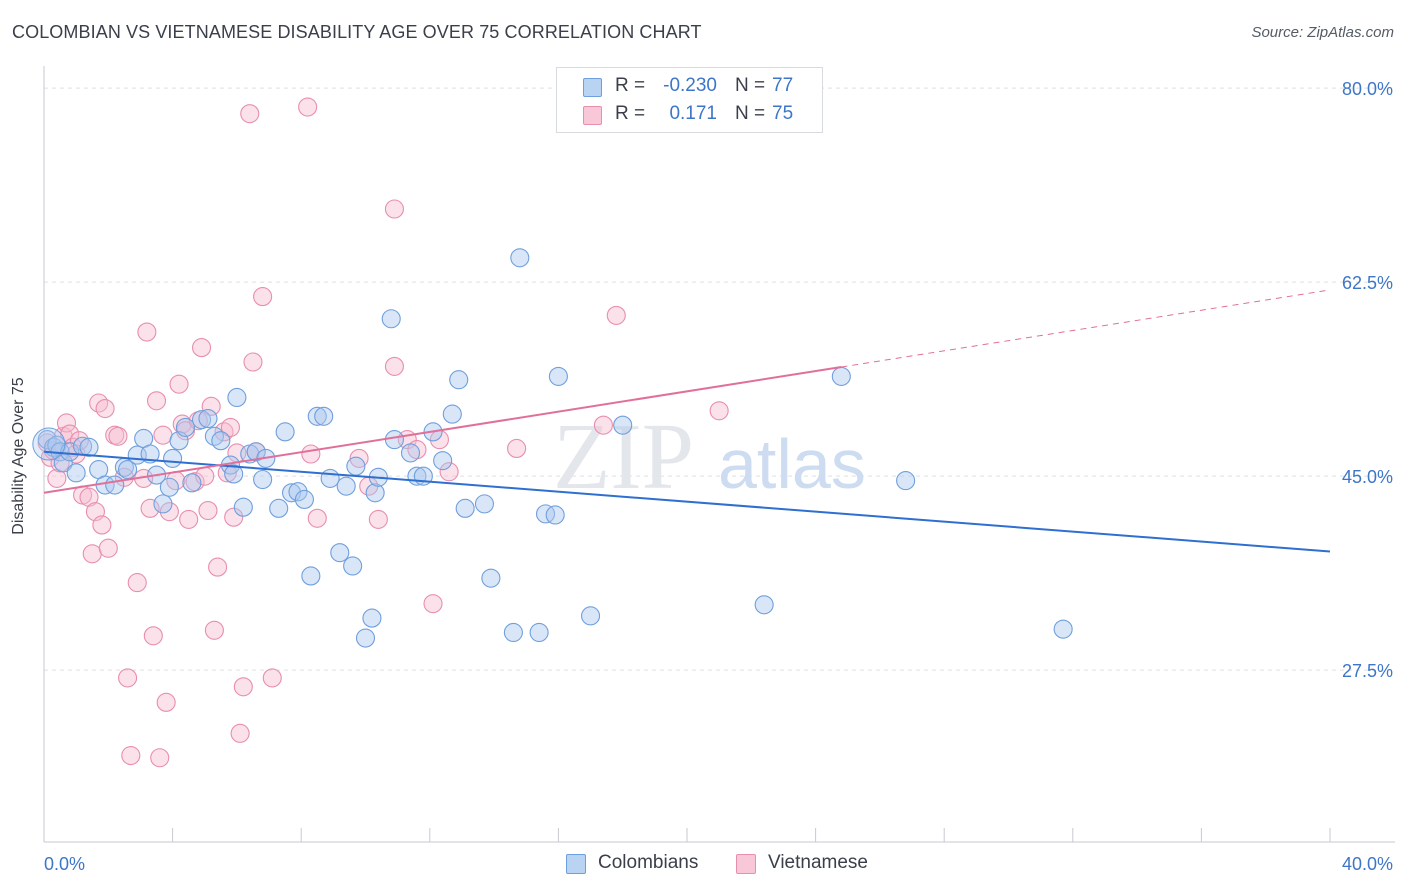 This screenshot has width=1406, height=892. I want to click on legend-n-value: 77, so click(783, 85).